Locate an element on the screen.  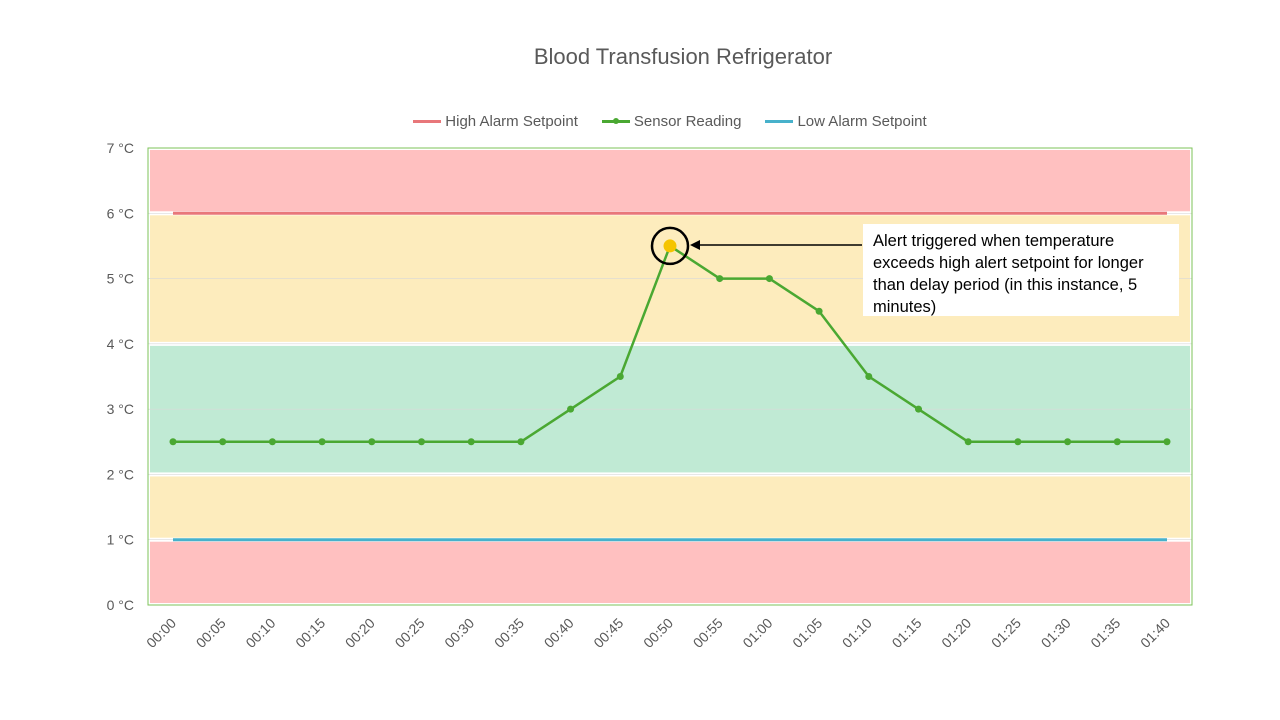
band-warning-low is located at coordinates (670, 507).